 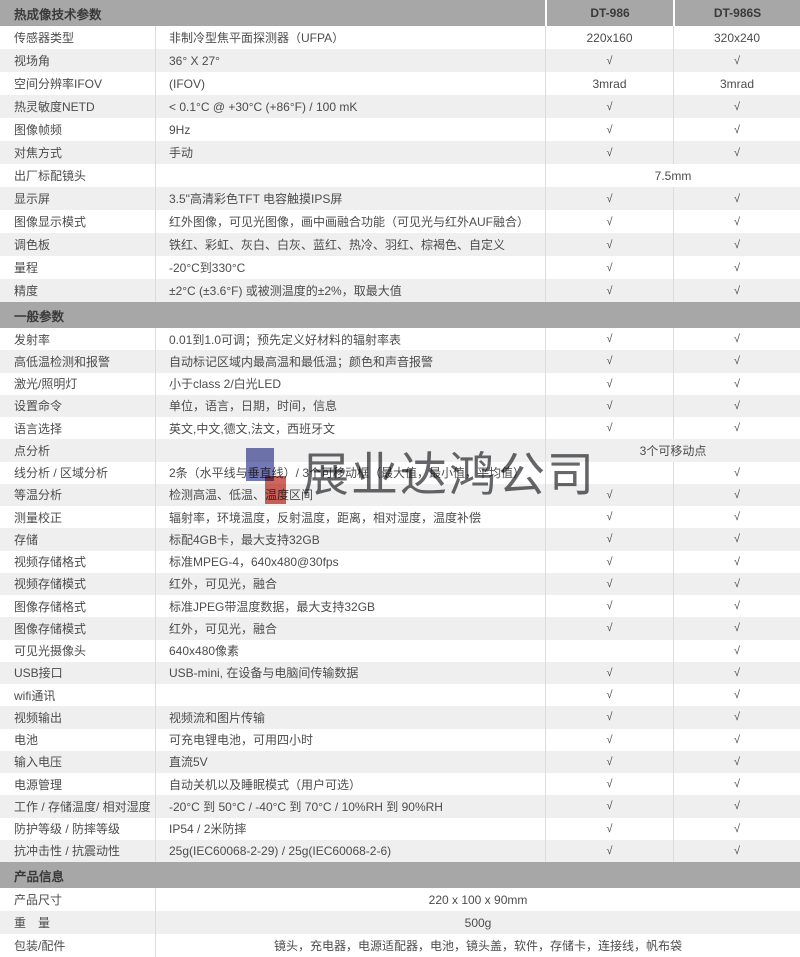 I want to click on row-label: 视频输出, so click(x=38, y=717).